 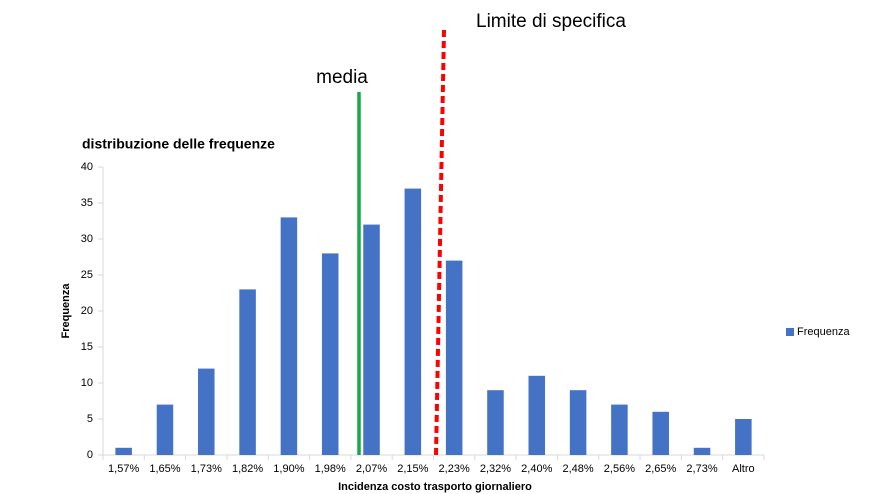 What do you see at coordinates (577, 469) in the screenshot?
I see `x-tick-label: 2,48%` at bounding box center [577, 469].